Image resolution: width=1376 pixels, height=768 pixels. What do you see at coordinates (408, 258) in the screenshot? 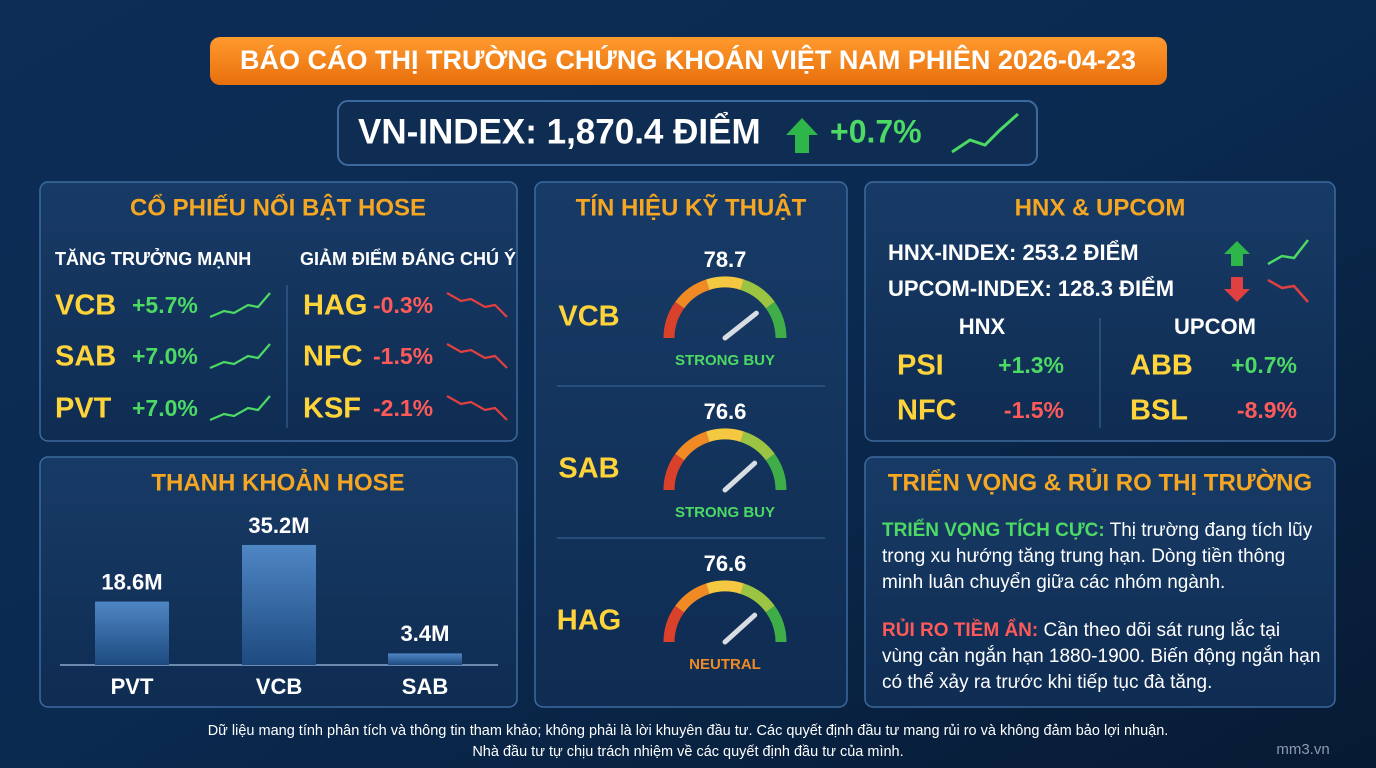
I see `column-heading: GIẢM ĐIỂM ĐÁNG CHÚ Ý` at bounding box center [408, 258].